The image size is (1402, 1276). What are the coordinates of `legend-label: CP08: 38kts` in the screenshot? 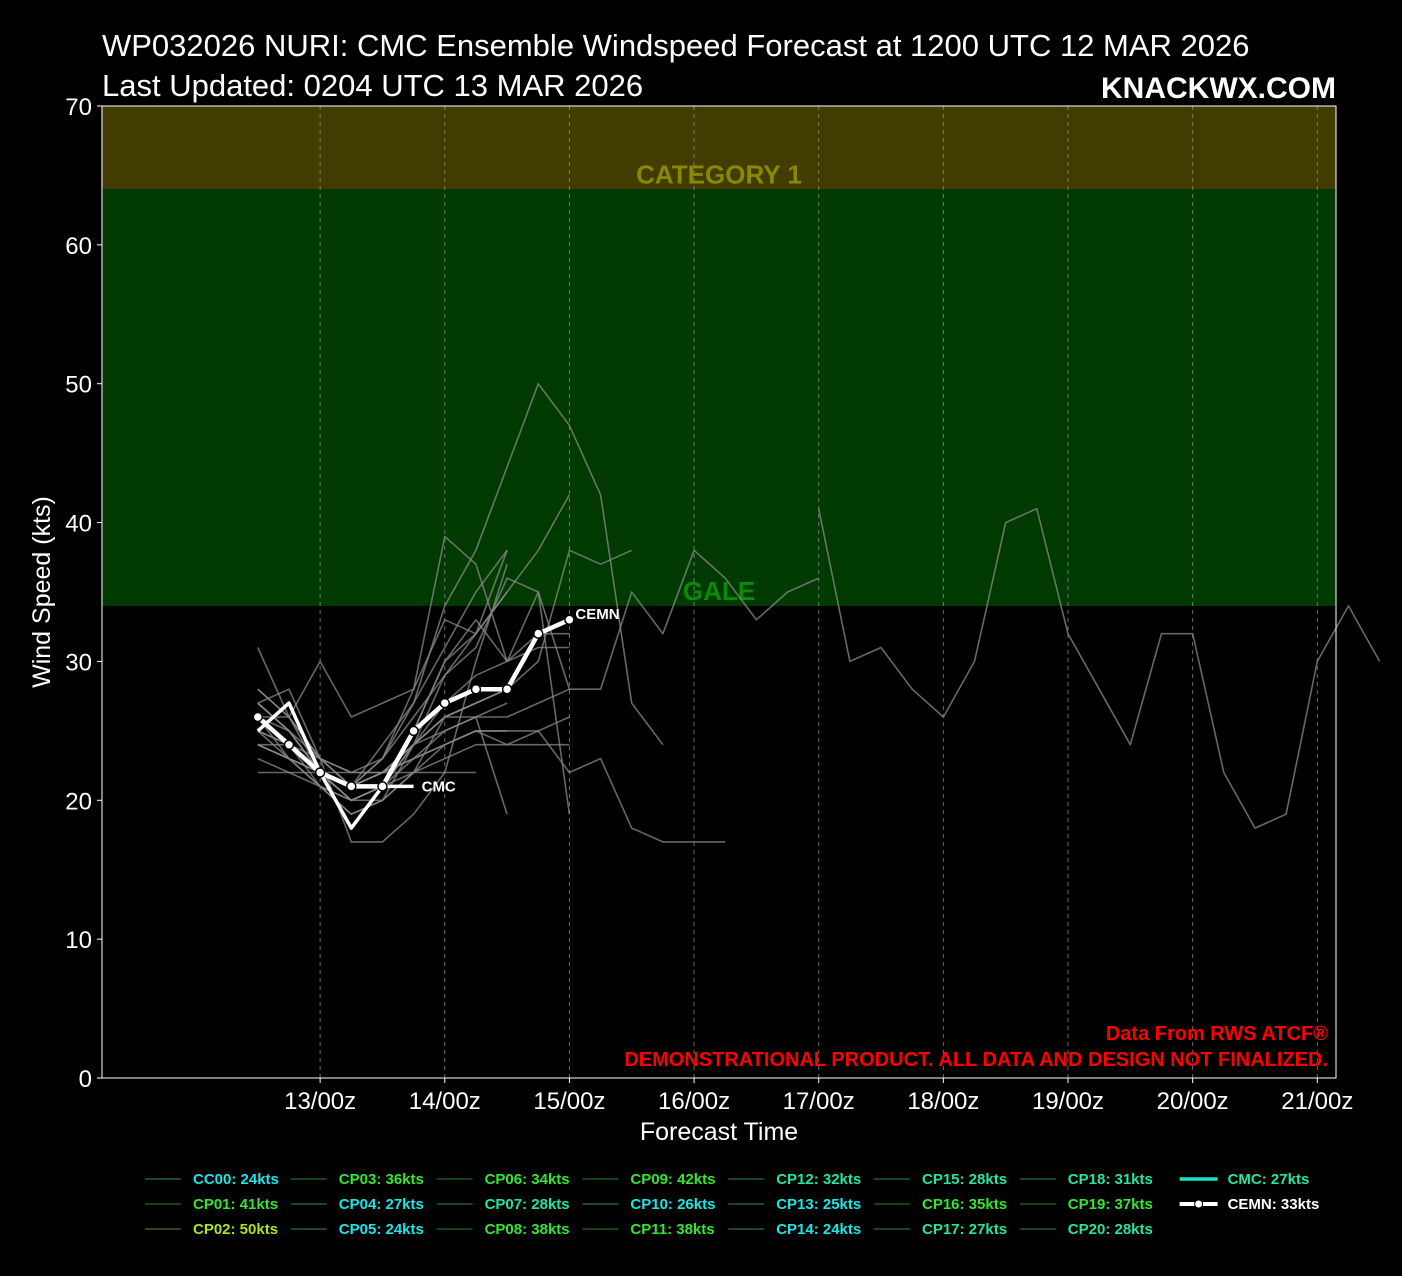 It's located at (527, 1229).